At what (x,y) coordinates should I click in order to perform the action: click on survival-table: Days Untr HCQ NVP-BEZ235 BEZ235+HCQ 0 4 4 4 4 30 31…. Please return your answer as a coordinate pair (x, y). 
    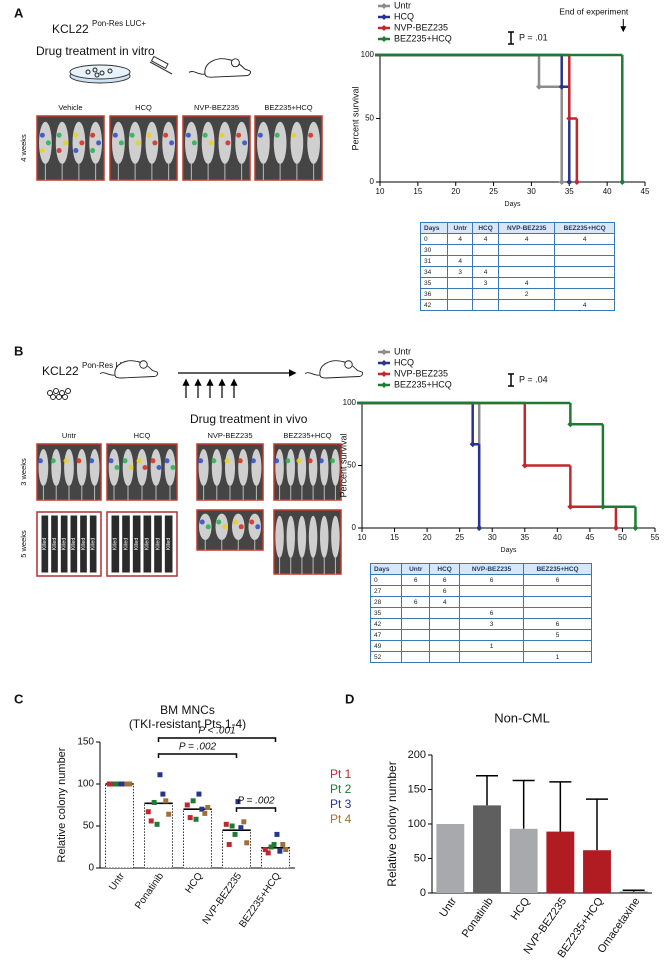
    Looking at the image, I should click on (517, 266).